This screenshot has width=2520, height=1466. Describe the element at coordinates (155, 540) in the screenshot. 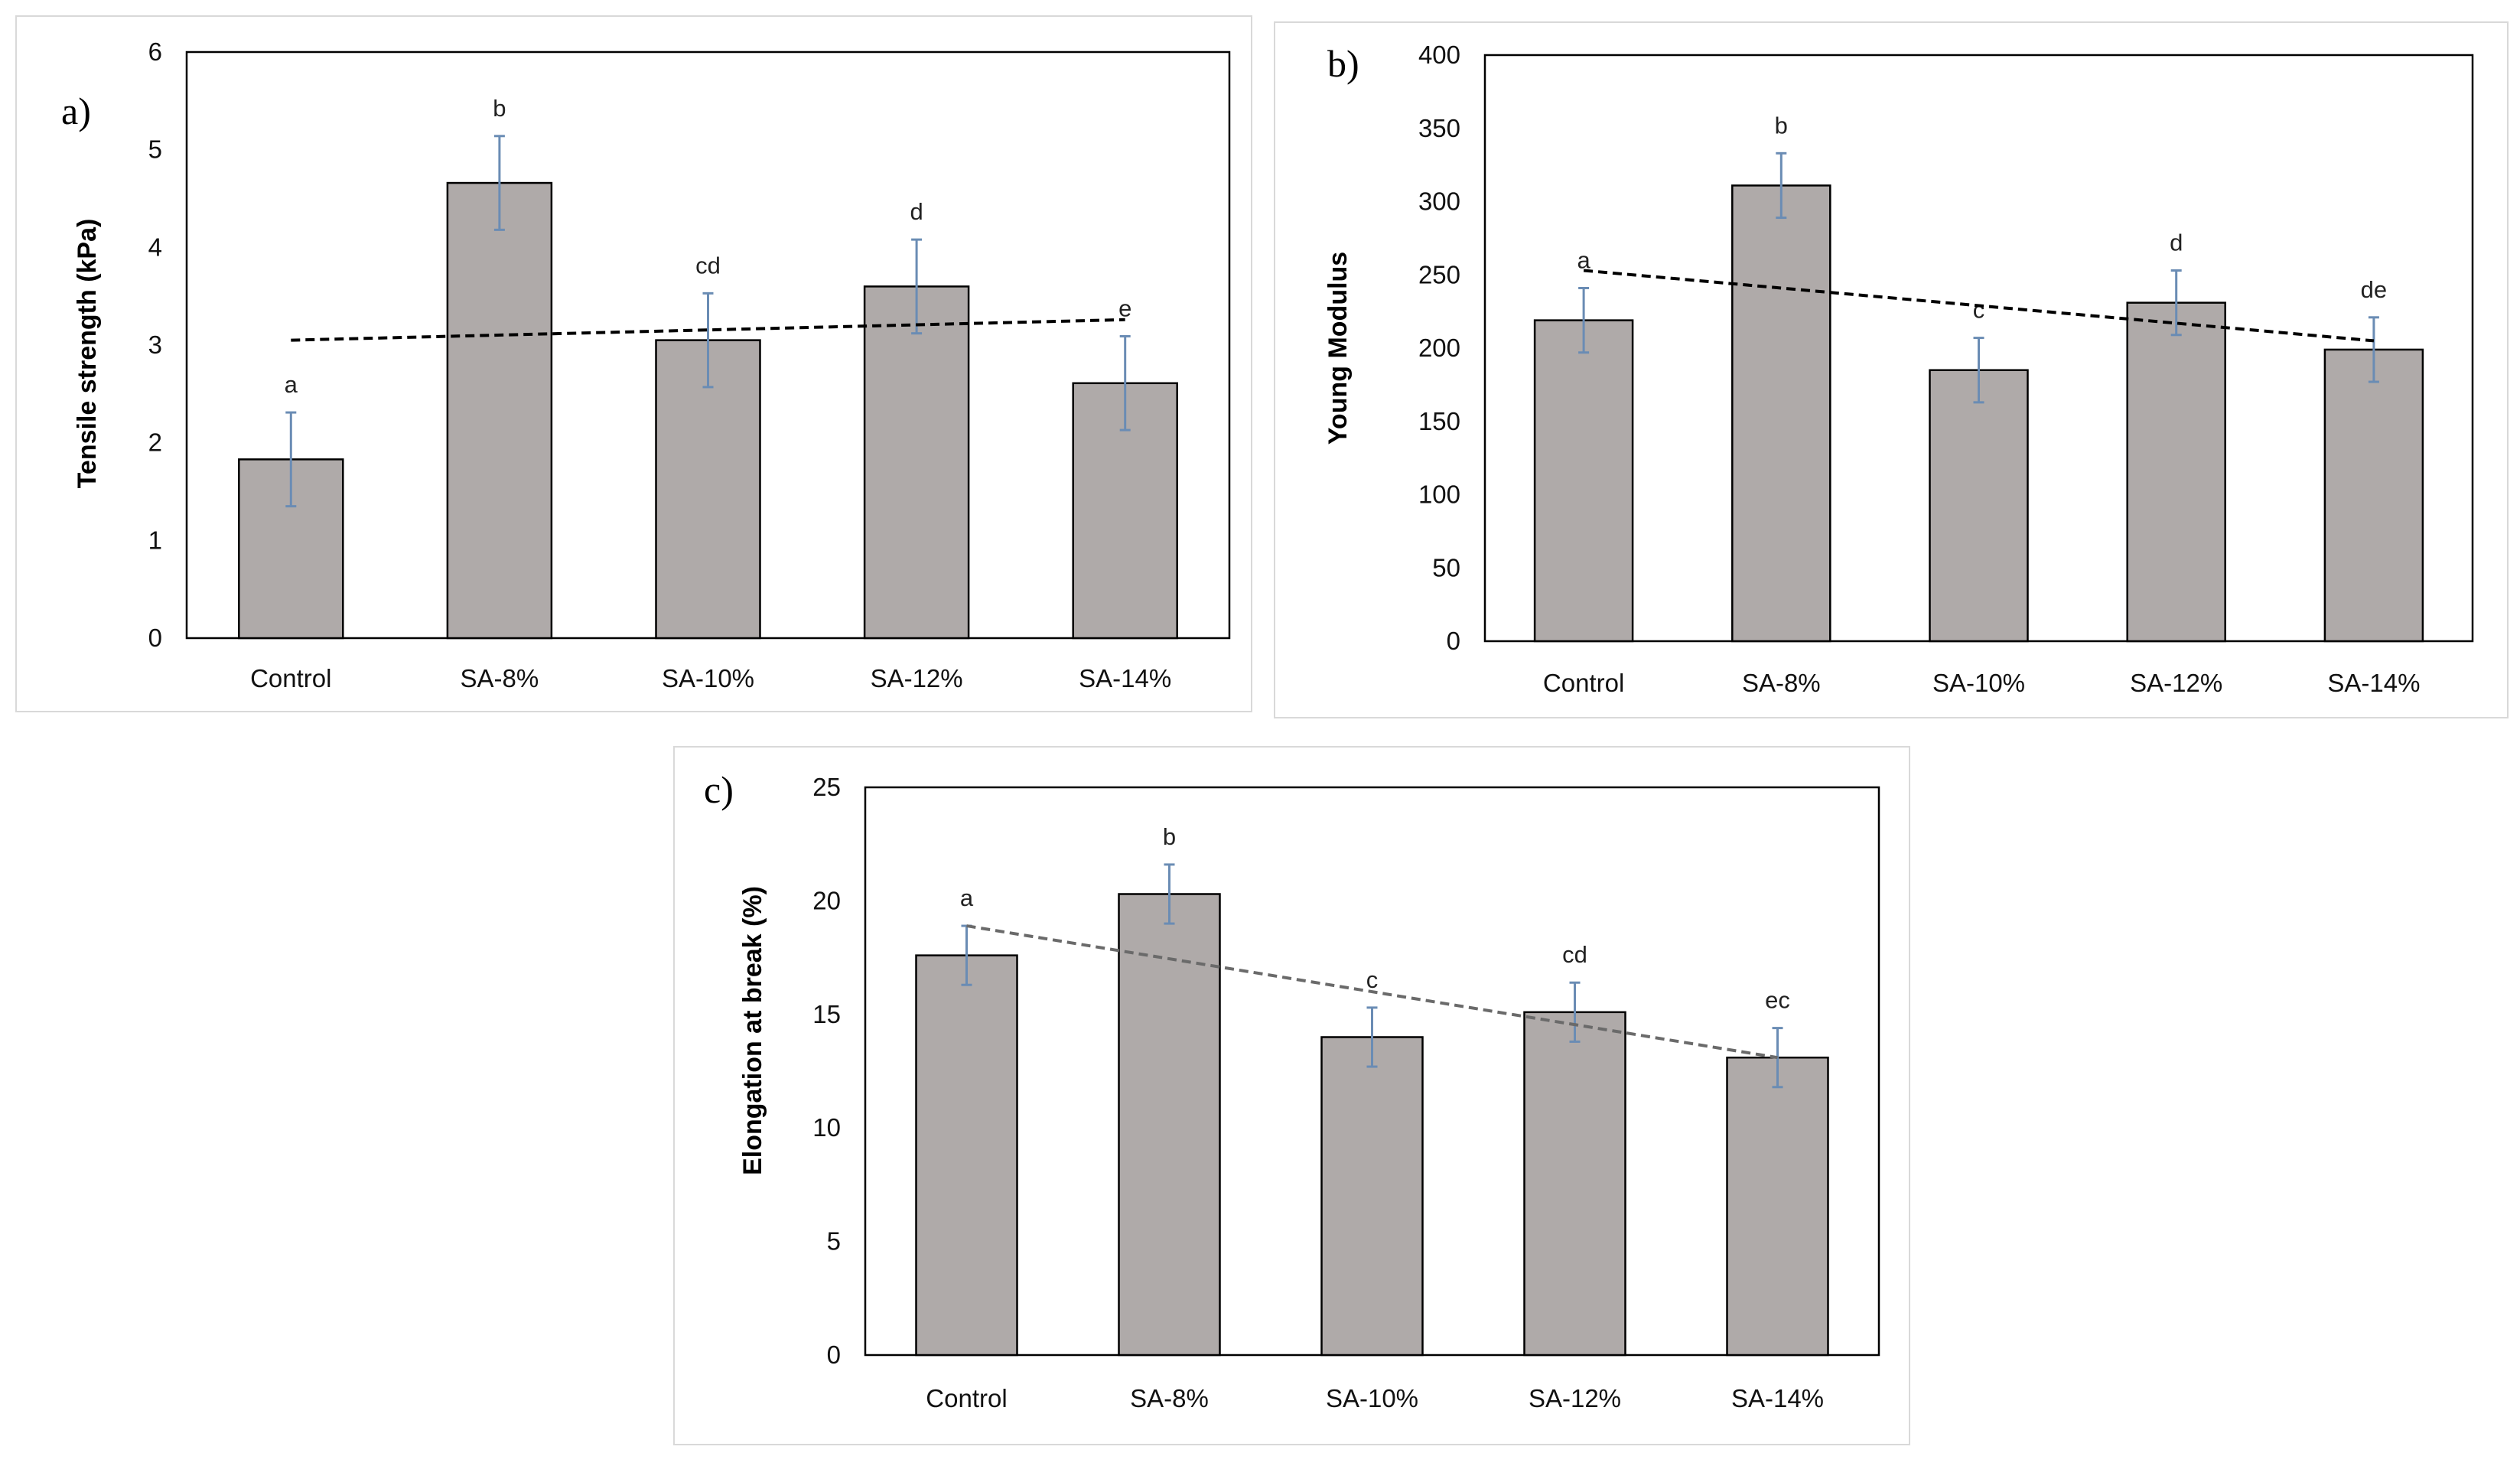

I see `y-tick-label: 1` at that location.